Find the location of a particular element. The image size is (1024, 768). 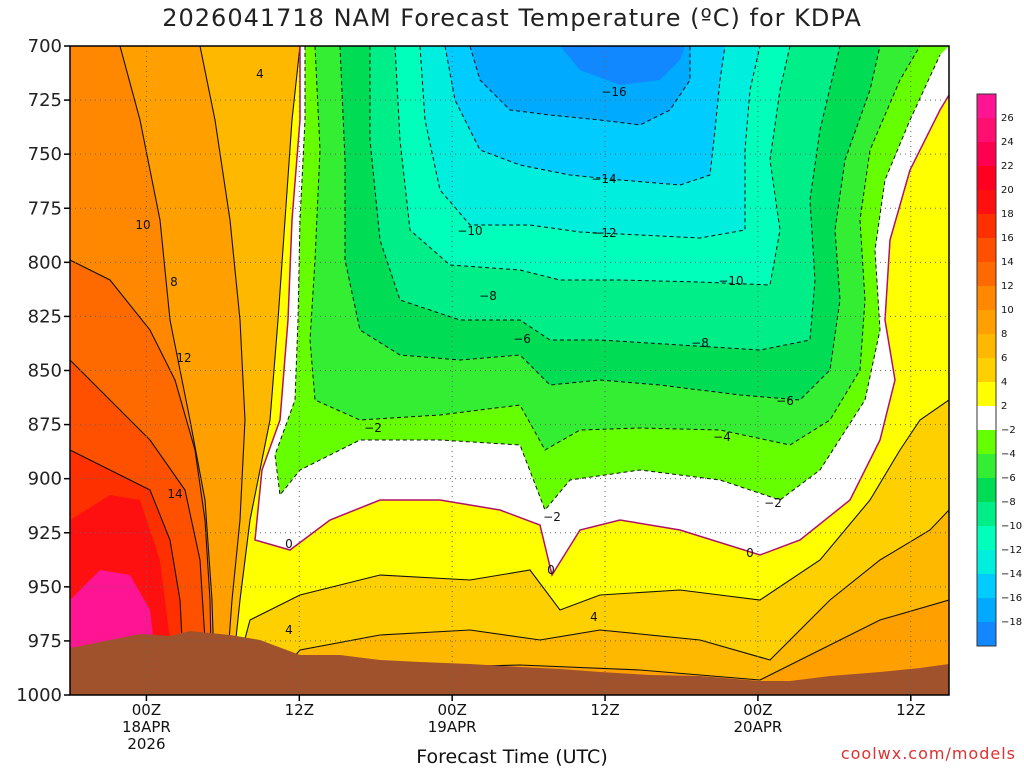

colorbar-label: −6 is located at coordinates (1008, 478).